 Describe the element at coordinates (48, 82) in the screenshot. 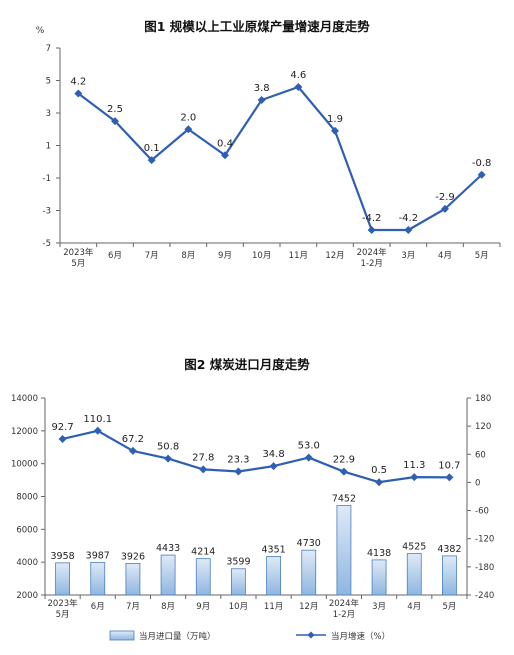

I see `y-tick-label: 5` at that location.